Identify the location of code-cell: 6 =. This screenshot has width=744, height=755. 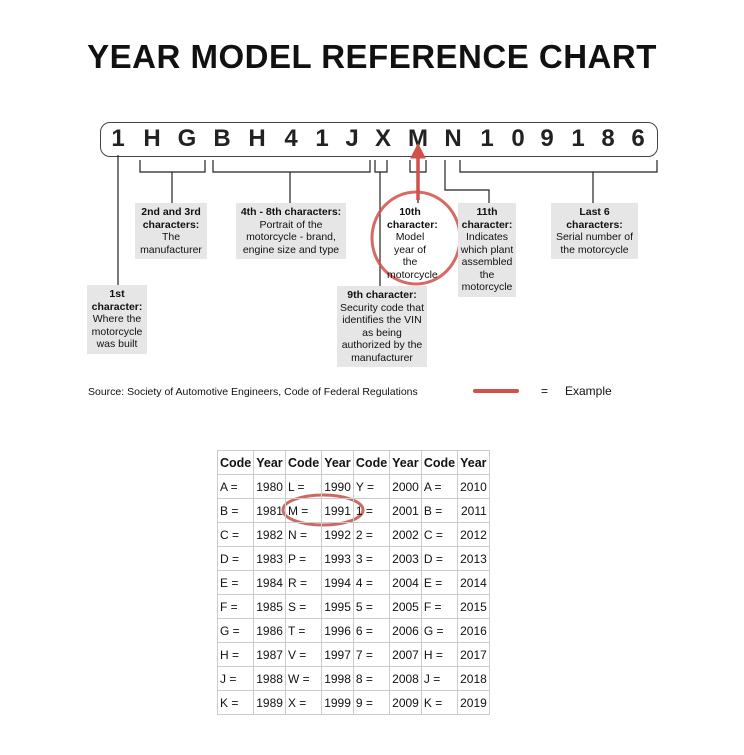
(371, 630).